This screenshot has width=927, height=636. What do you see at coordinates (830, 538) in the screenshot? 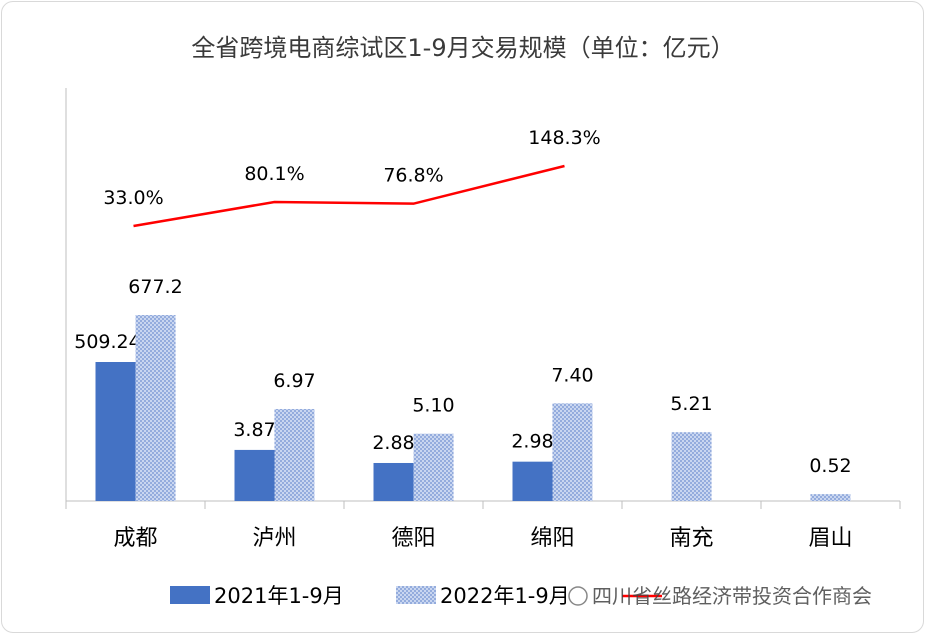
I see `category-label: 眉山` at bounding box center [830, 538].